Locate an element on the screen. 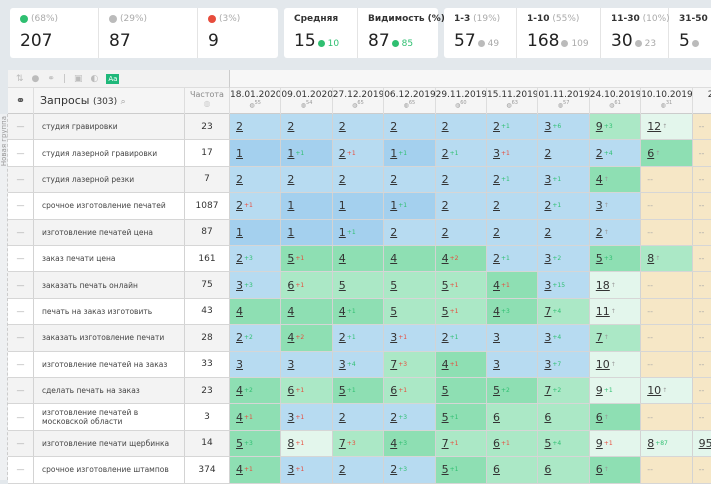 The height and width of the screenshot is (484, 711). position-cell: 3 +7 is located at coordinates (564, 364).